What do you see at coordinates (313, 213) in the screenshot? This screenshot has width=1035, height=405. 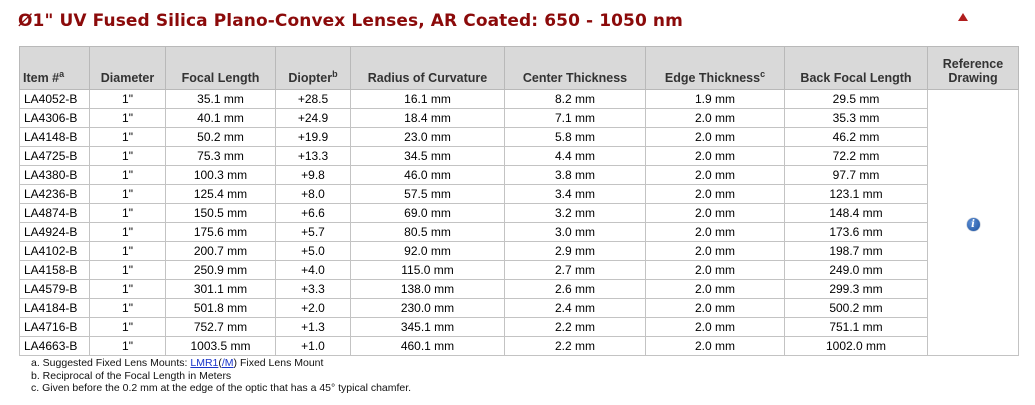 I see `cell-diopter: +6.6` at bounding box center [313, 213].